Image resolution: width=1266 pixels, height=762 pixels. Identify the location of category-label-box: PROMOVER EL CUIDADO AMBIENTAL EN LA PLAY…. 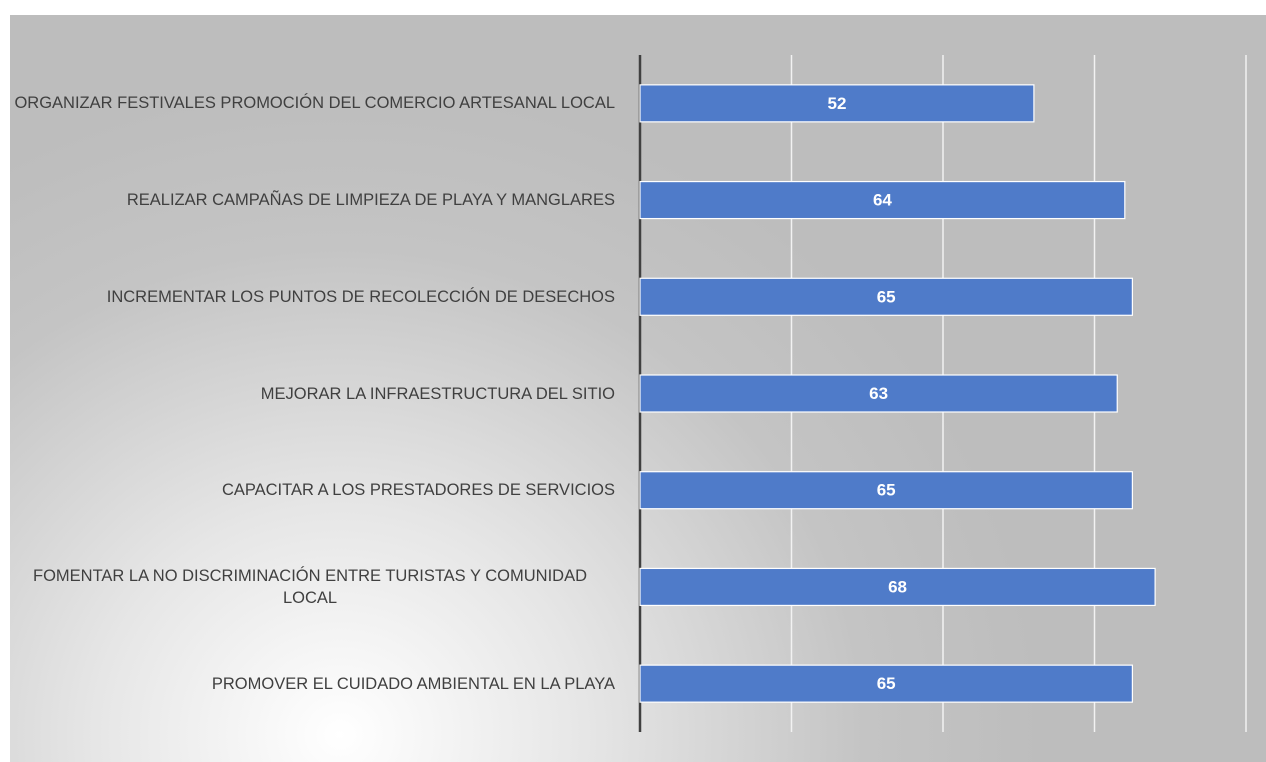
(307, 684).